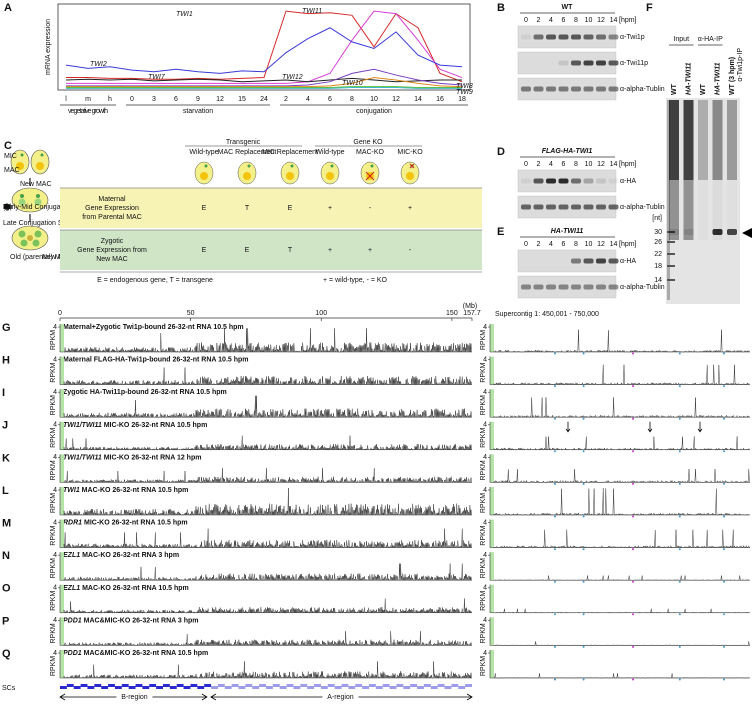 The image size is (754, 704). What do you see at coordinates (220, 99) in the screenshot?
I see `x-tick-label: 12` at bounding box center [220, 99].